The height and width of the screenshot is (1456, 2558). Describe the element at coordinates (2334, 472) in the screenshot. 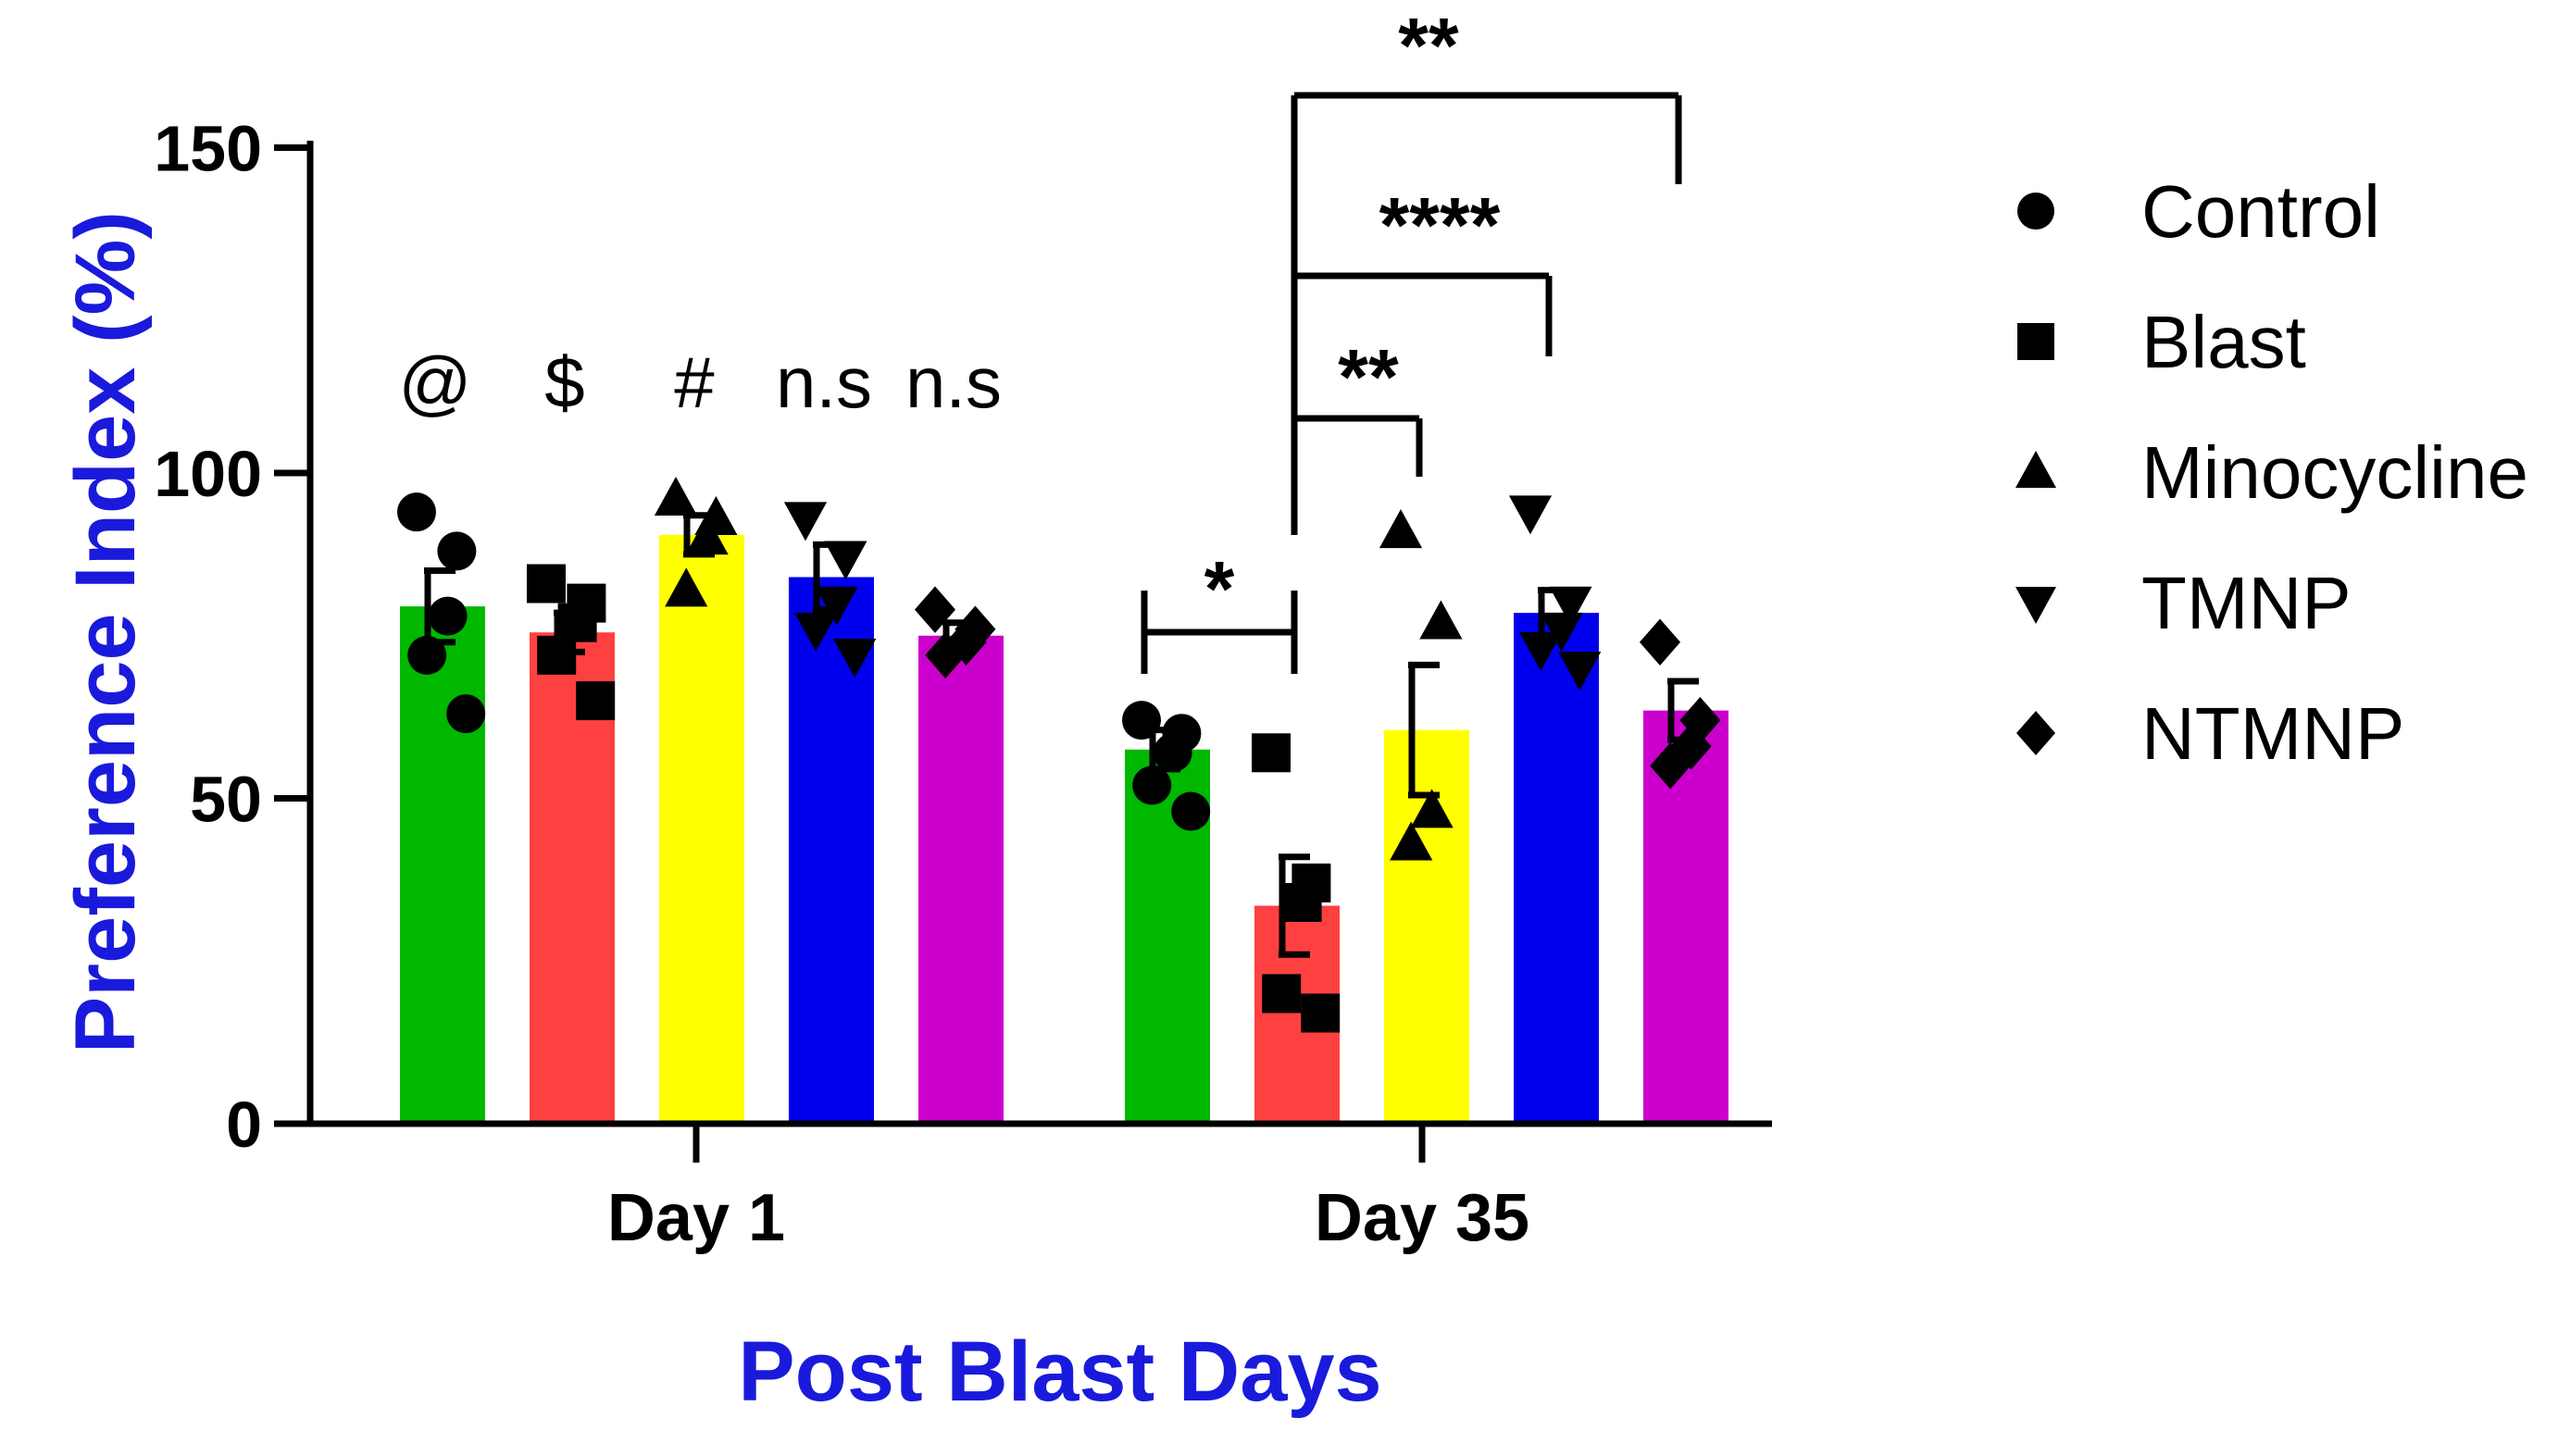

I see `legend-label: Minocycline` at that location.